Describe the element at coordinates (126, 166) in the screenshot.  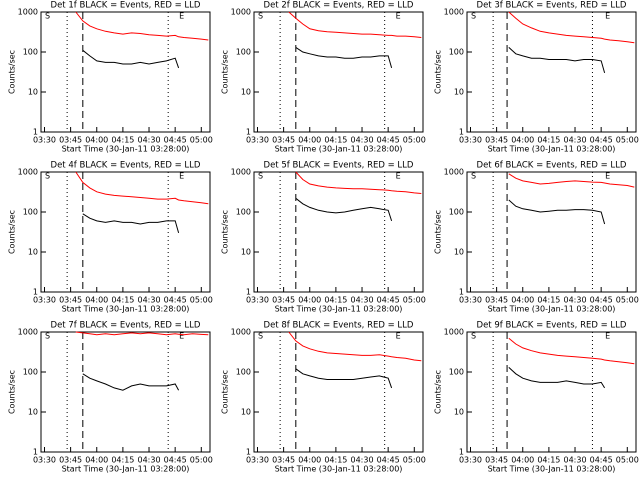
I see `chart-title: Det 4f BLACK = Events, RED = LLD` at that location.